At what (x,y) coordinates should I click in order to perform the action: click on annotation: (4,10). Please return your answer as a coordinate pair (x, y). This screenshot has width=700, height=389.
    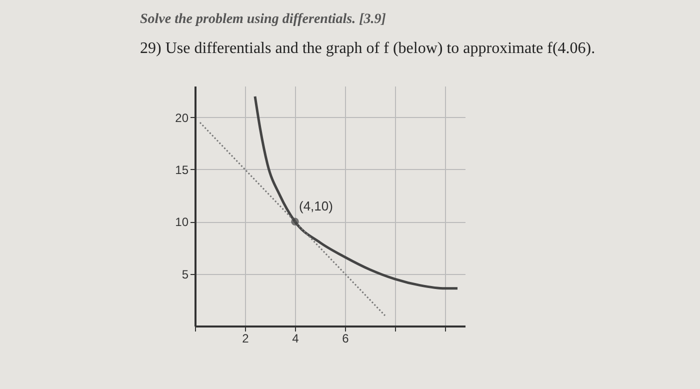
    Looking at the image, I should click on (316, 206).